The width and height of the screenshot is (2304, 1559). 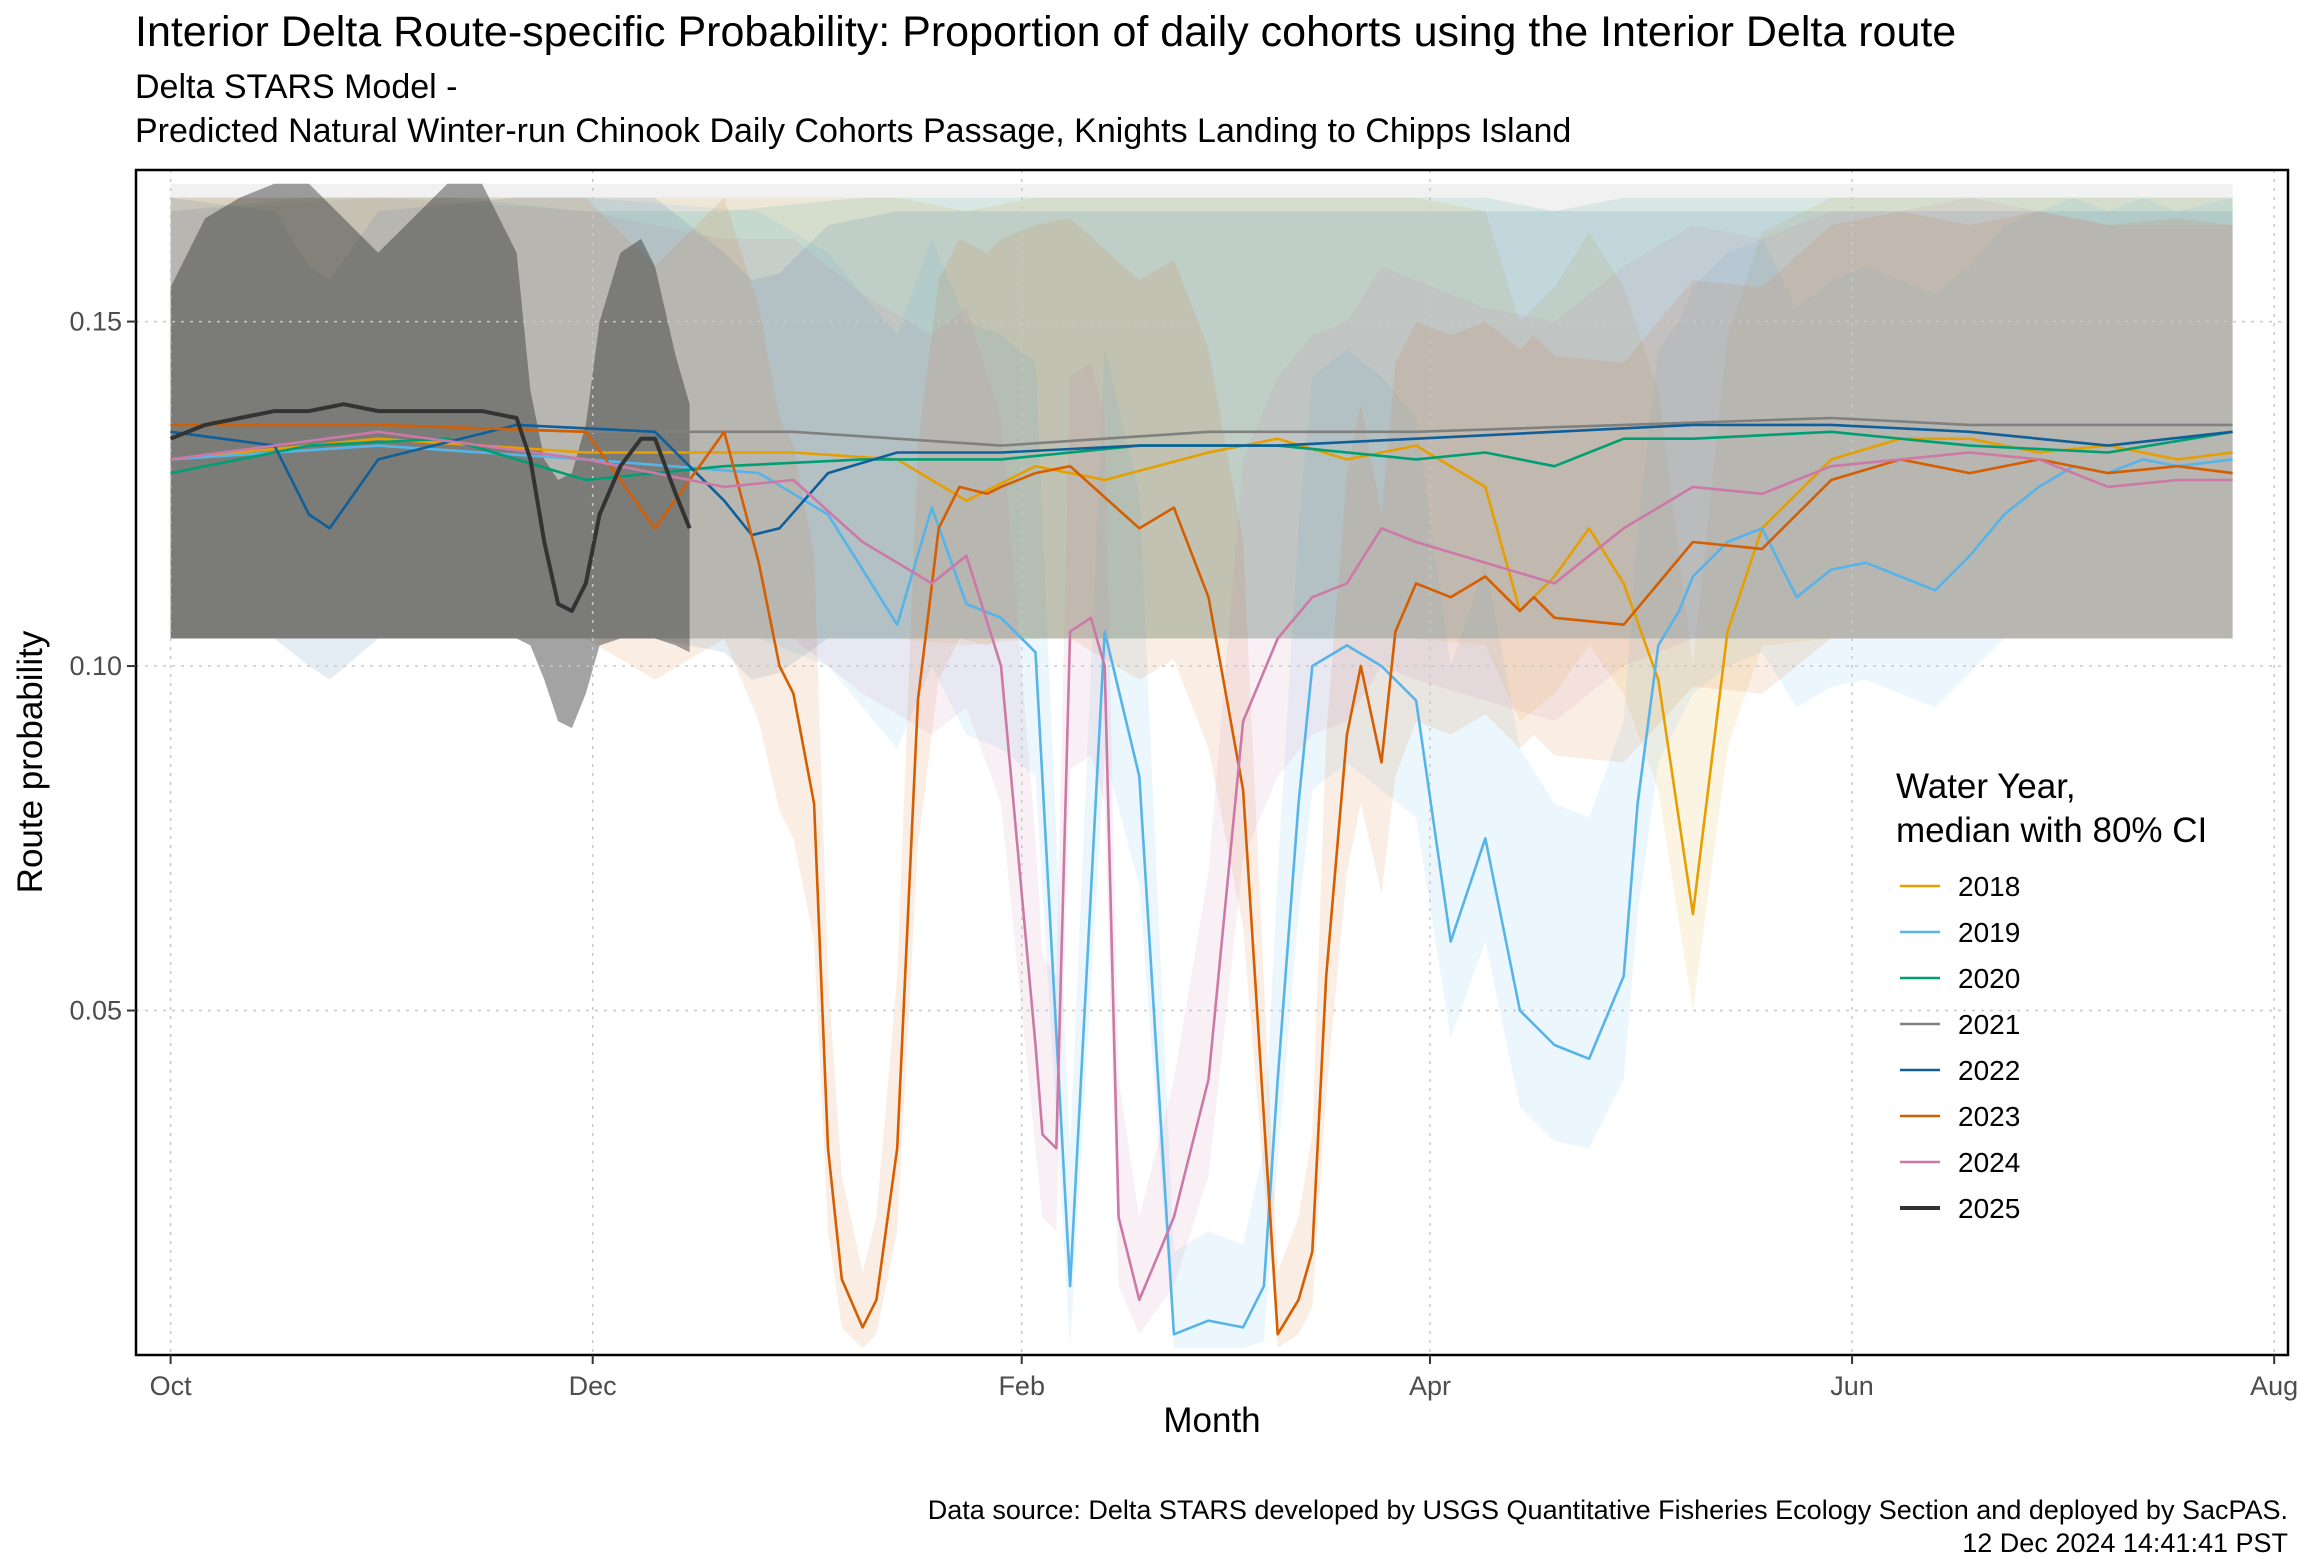 What do you see at coordinates (1224, 1378) in the screenshot?
I see `x-axis-ticks: Oct Dec Feb Apr Jun Aug` at bounding box center [1224, 1378].